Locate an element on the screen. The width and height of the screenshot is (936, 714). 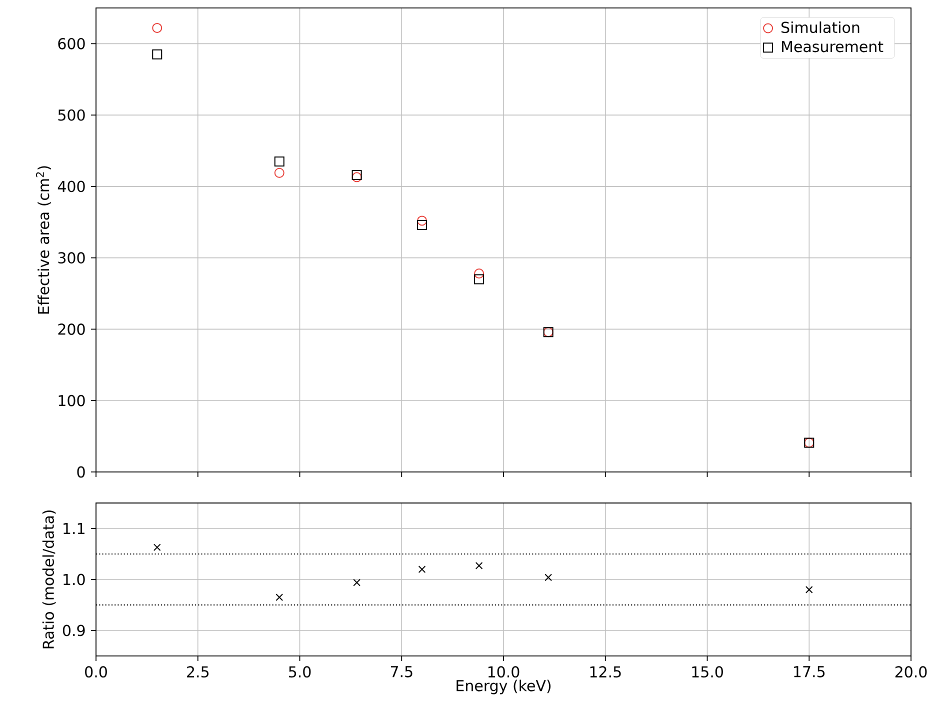
legend-label: Simulation is located at coordinates (821, 27).